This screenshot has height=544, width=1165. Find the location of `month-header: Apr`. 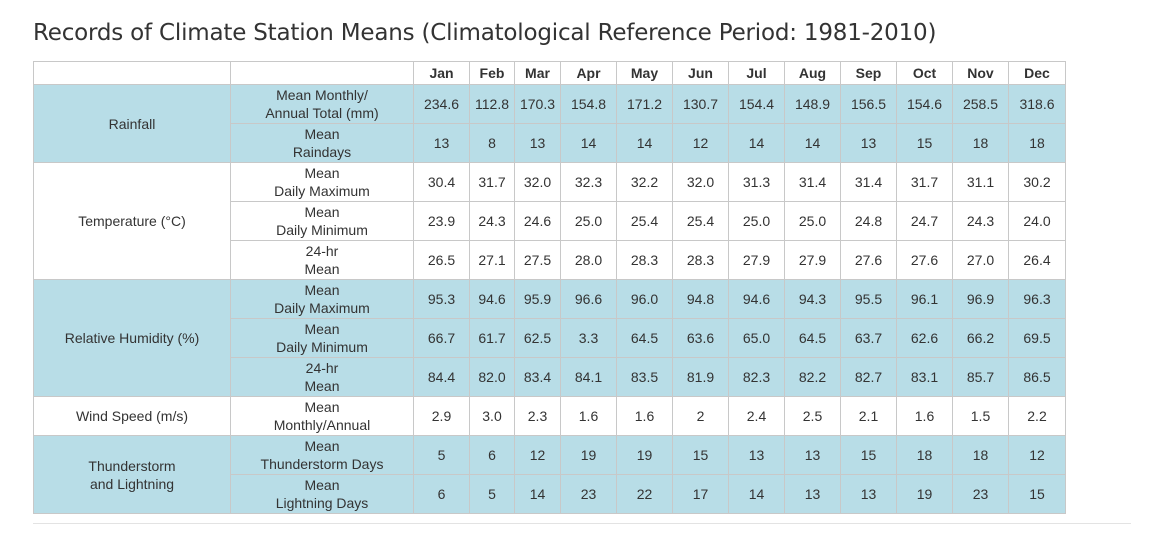

month-header: Apr is located at coordinates (588, 73).